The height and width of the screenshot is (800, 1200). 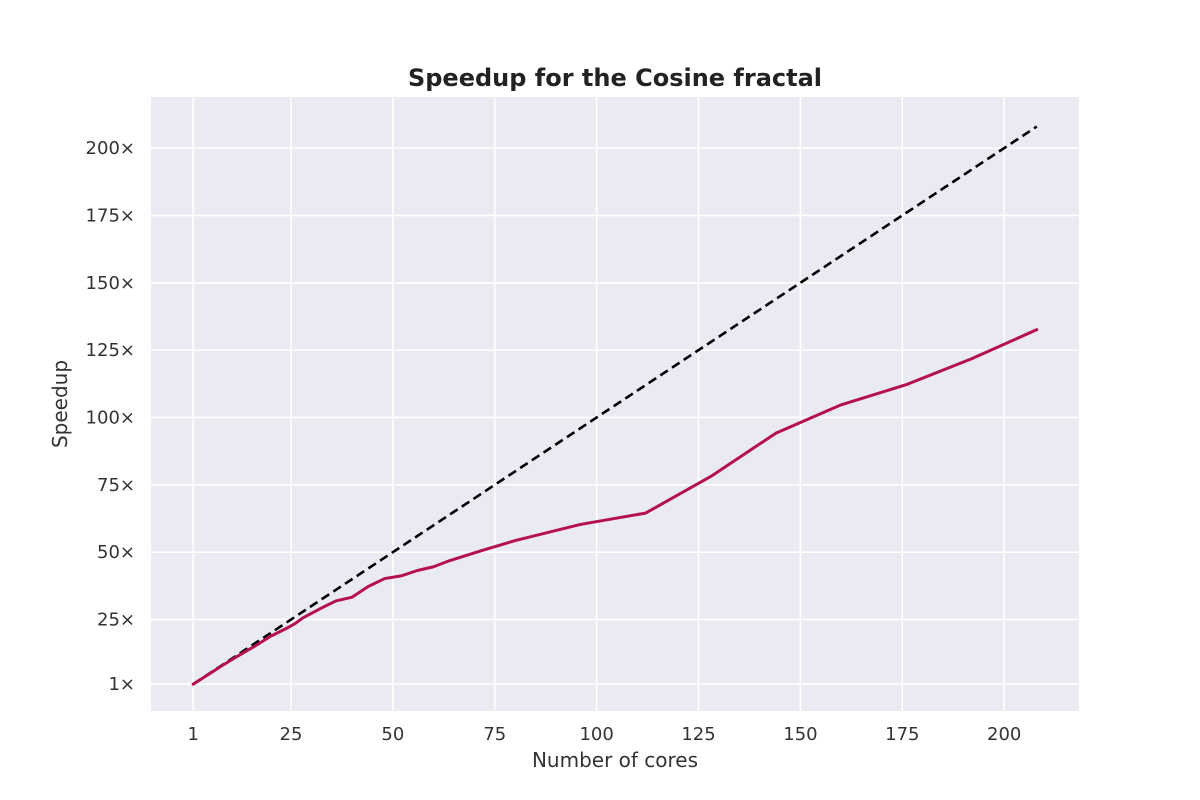 I want to click on y-tick-label: 150×, so click(x=110, y=283).